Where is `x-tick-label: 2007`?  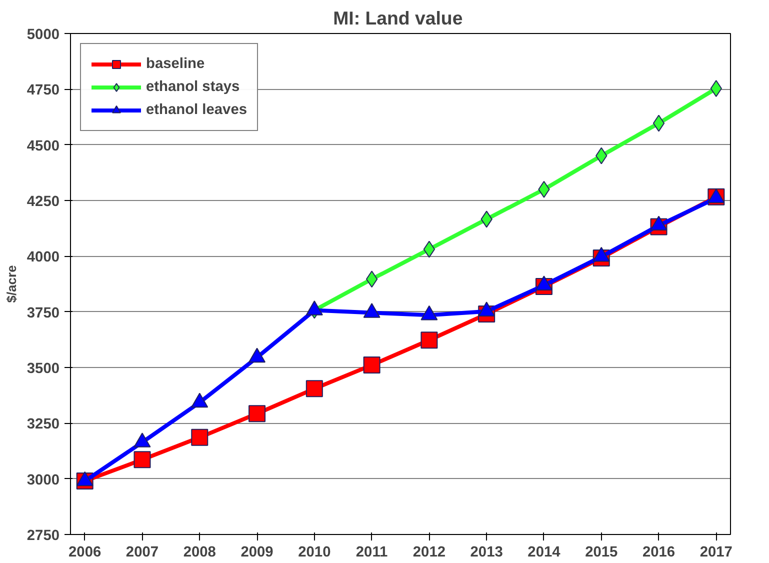 x-tick-label: 2007 is located at coordinates (142, 552).